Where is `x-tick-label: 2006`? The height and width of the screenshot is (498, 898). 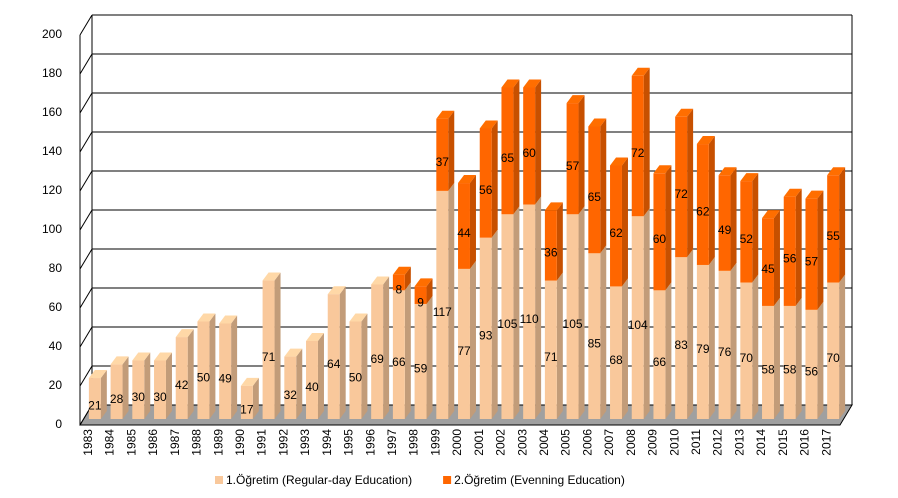 x-tick-label: 2006 is located at coordinates (587, 442).